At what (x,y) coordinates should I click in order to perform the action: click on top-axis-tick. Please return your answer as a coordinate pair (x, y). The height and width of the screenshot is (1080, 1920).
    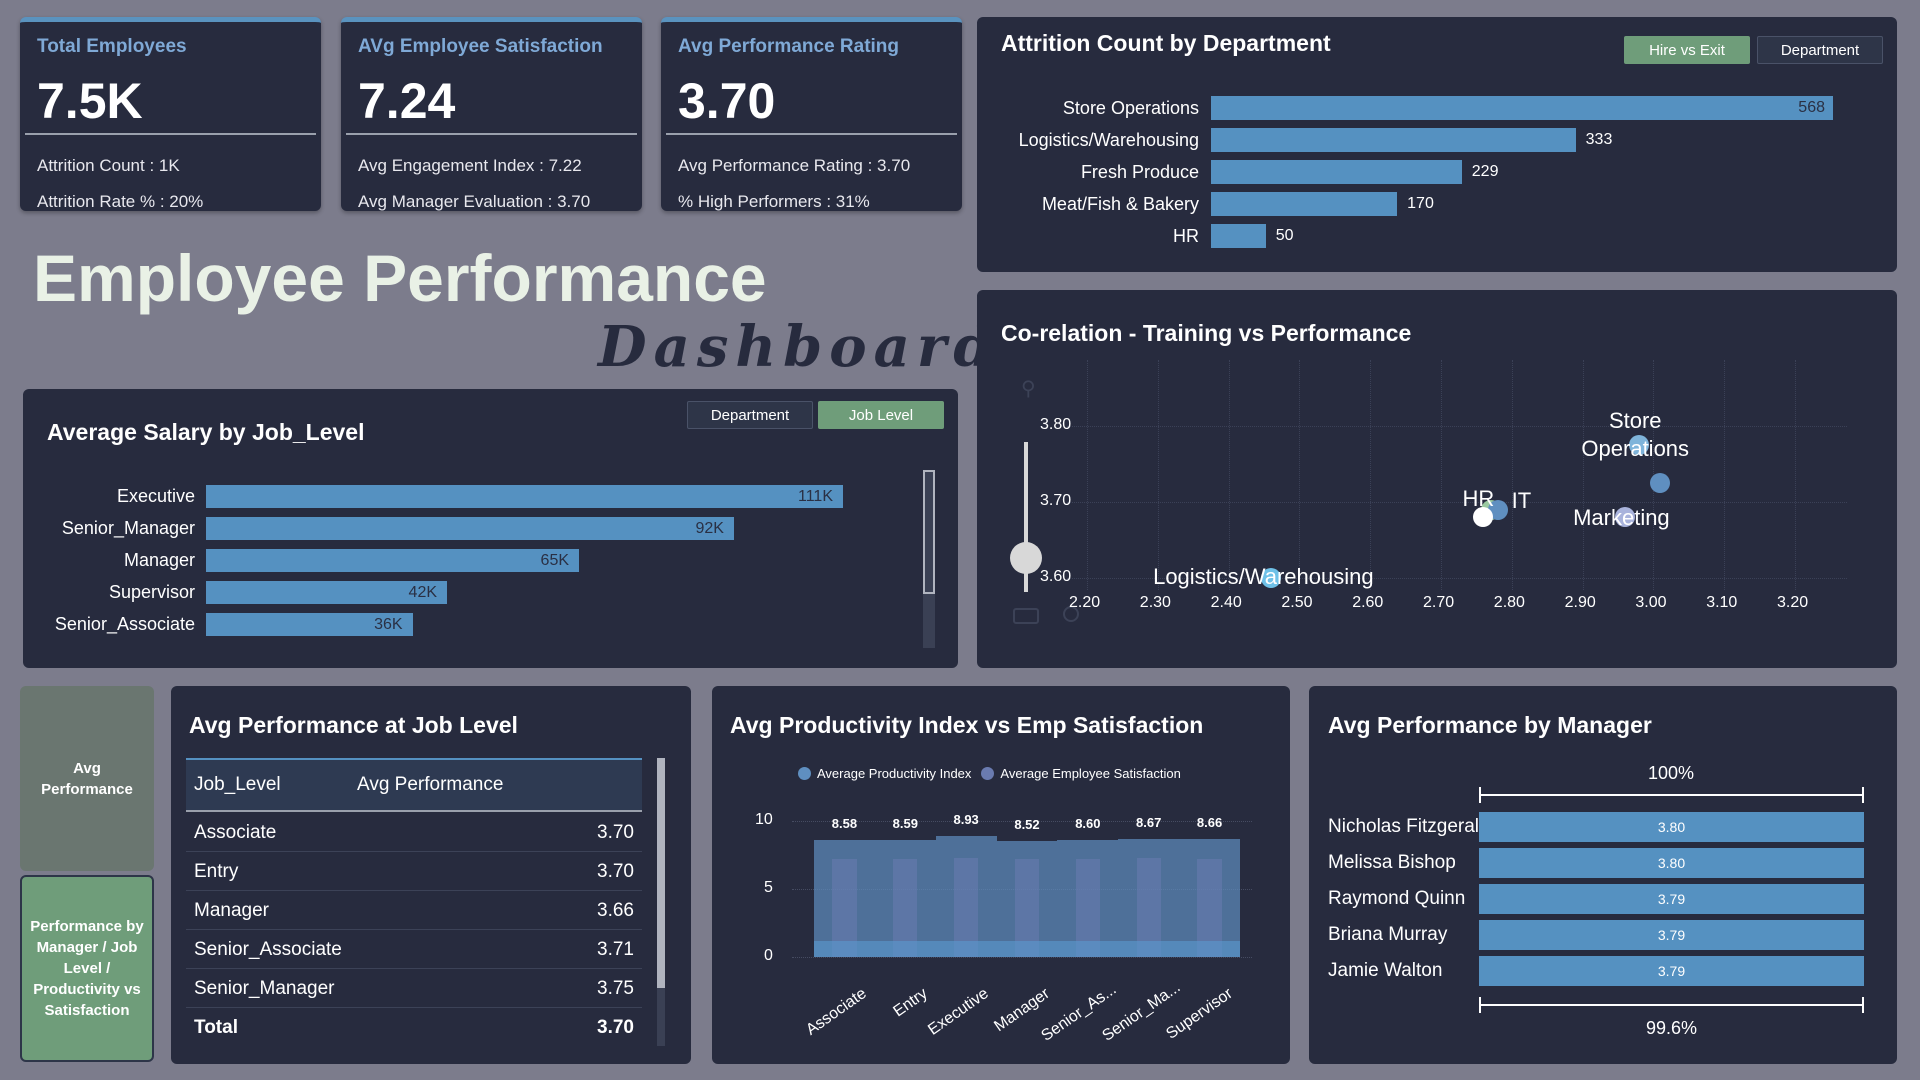
    Looking at the image, I should click on (1863, 795).